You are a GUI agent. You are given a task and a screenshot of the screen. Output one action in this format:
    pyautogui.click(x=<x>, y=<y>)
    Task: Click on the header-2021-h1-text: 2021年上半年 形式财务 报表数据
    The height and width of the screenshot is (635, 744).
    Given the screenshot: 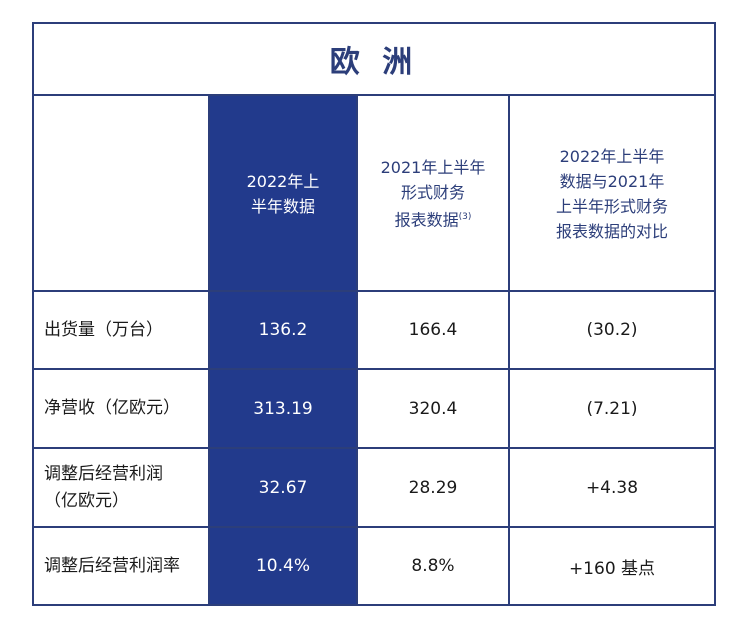 What is the action you would take?
    pyautogui.click(x=433, y=194)
    